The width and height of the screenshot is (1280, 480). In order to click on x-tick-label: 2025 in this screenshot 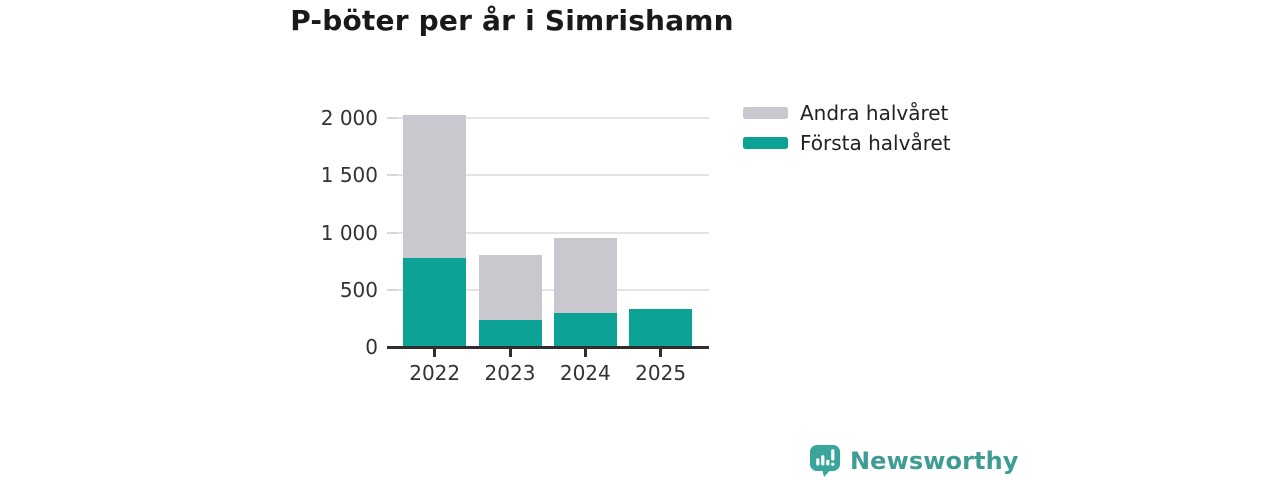, I will do `click(661, 373)`.